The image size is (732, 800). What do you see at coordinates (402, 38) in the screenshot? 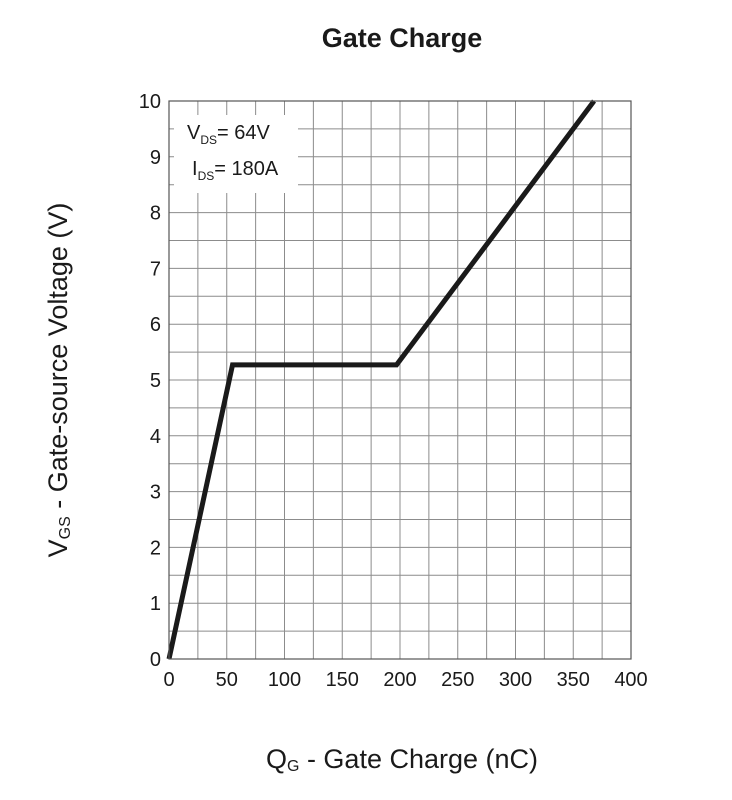
I see `chart-title: Gate Charge` at bounding box center [402, 38].